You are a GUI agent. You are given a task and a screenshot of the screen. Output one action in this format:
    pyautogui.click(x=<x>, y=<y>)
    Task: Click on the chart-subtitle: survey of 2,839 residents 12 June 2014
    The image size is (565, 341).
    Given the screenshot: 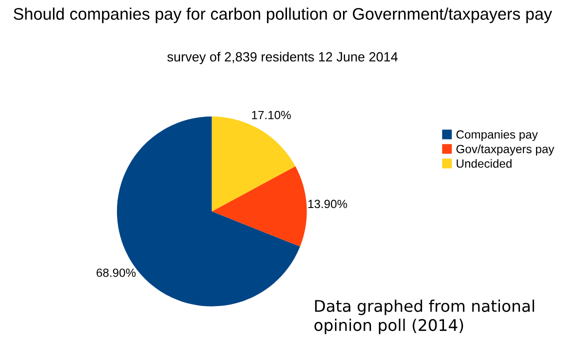 What is the action you would take?
    pyautogui.click(x=282, y=58)
    